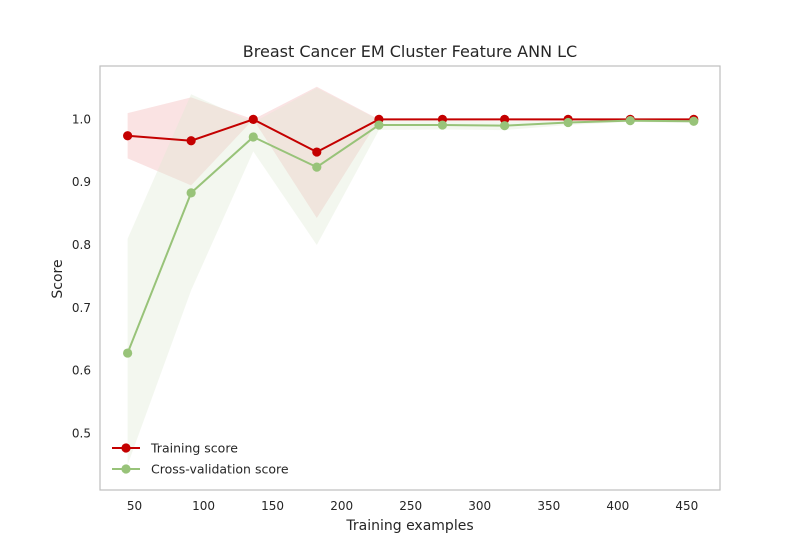  Describe the element at coordinates (134, 506) in the screenshot. I see `x-tick-label: 50` at that location.